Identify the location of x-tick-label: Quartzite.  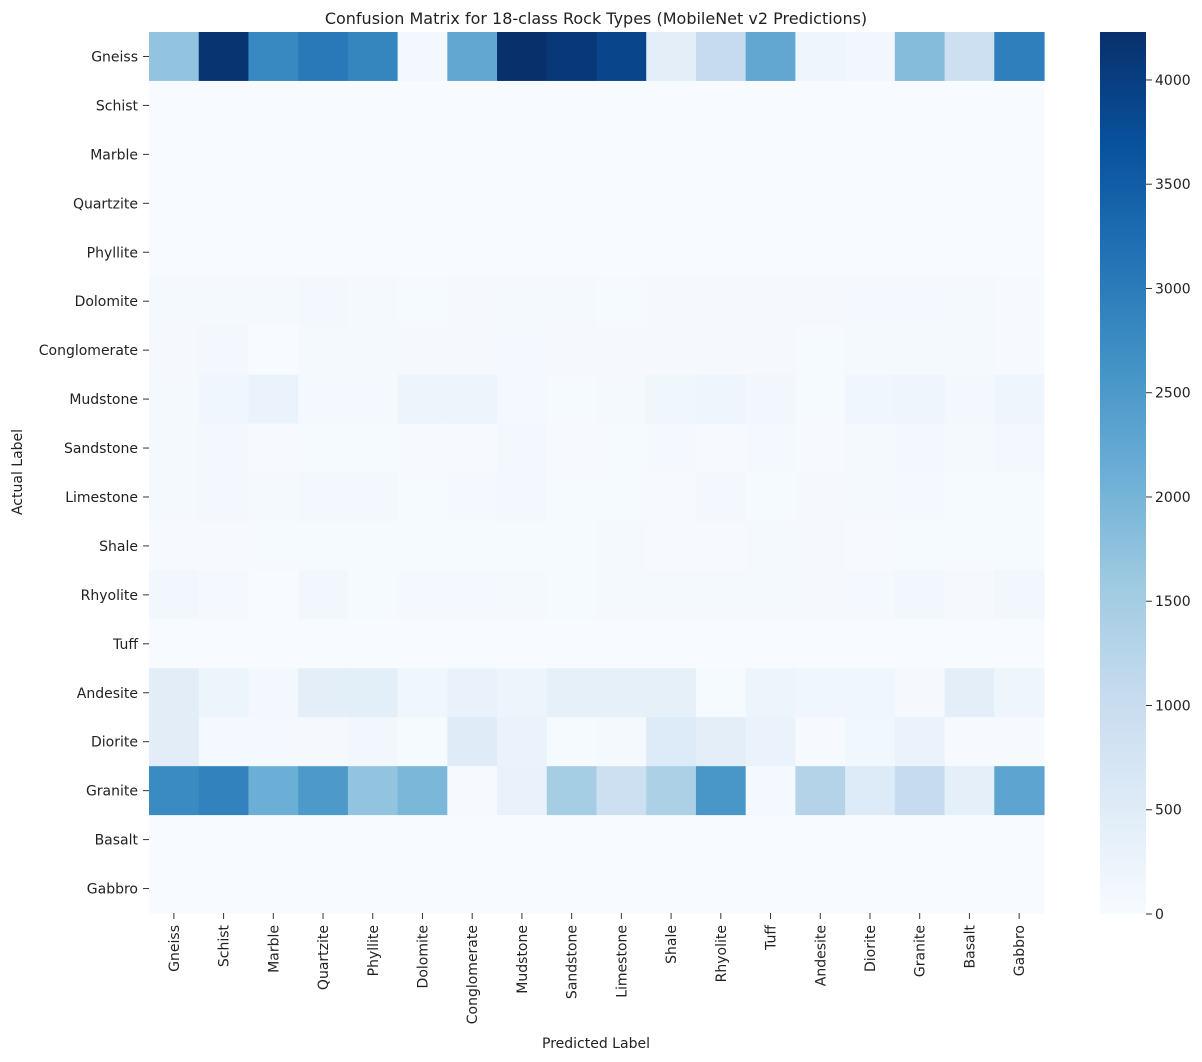
(324, 957).